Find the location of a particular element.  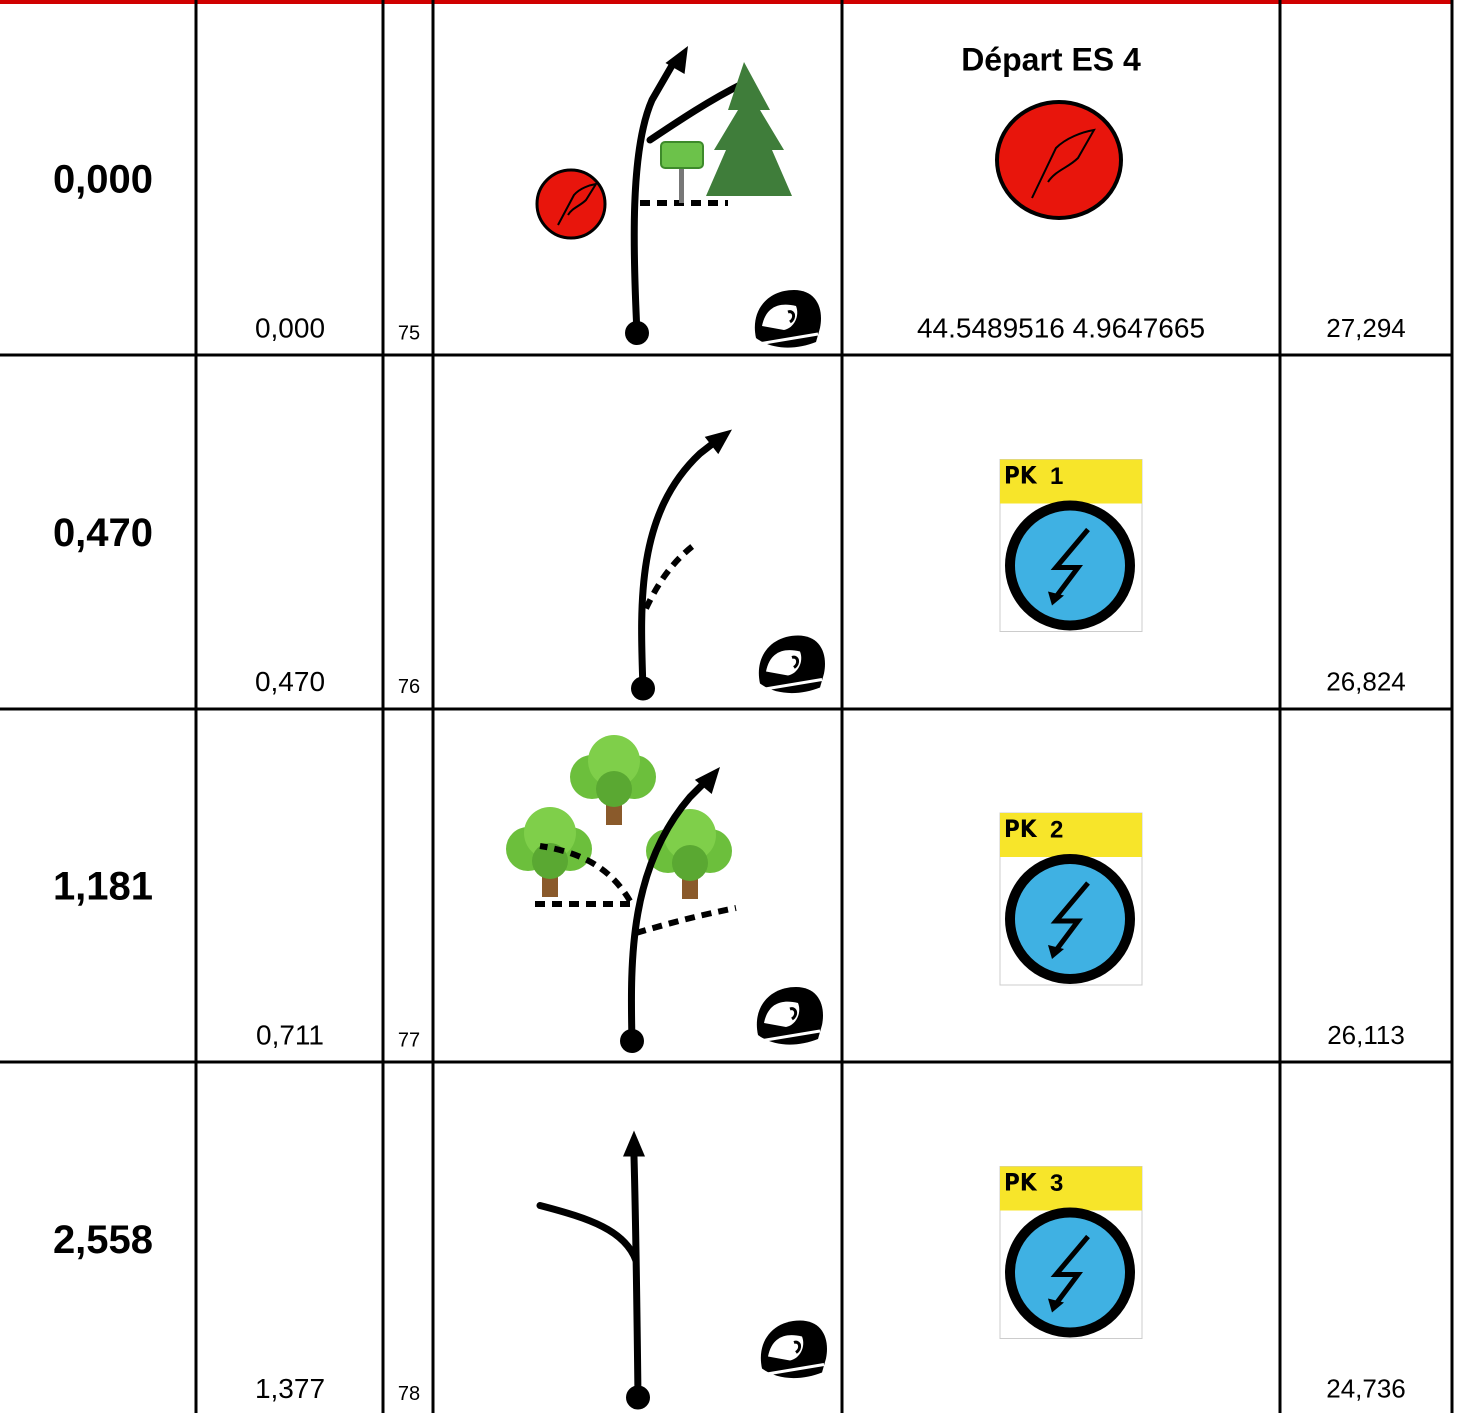

total-distance: 1,181 is located at coordinates (103, 887).